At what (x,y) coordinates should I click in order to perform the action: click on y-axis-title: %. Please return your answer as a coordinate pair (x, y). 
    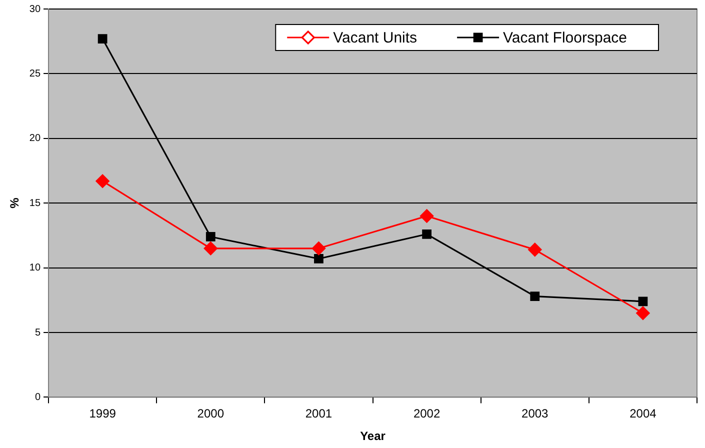
    Looking at the image, I should click on (15, 202).